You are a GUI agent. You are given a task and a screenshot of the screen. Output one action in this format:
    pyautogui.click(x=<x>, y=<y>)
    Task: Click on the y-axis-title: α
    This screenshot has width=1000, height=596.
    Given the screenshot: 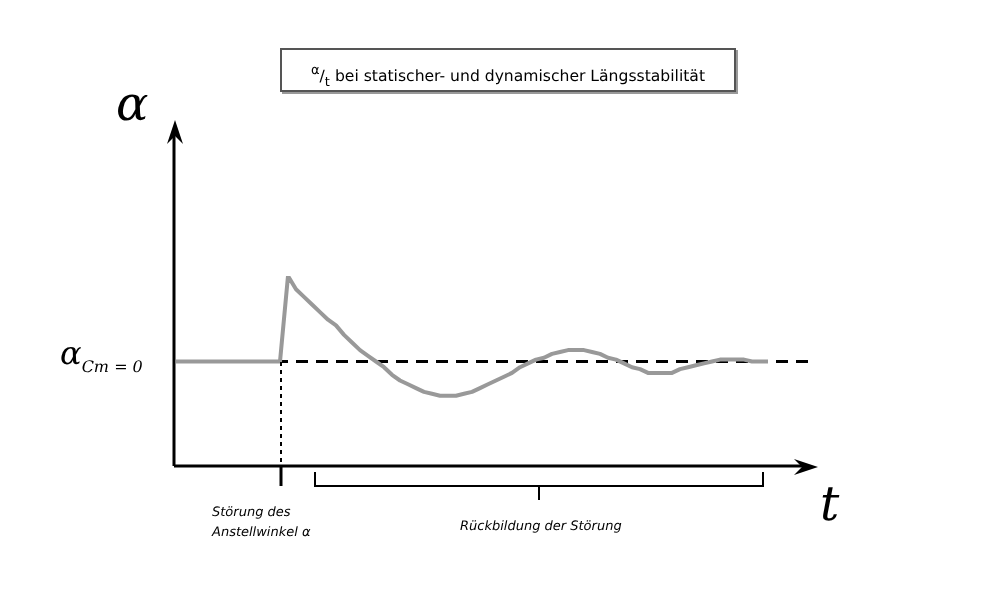 What is the action you would take?
    pyautogui.click(x=132, y=104)
    